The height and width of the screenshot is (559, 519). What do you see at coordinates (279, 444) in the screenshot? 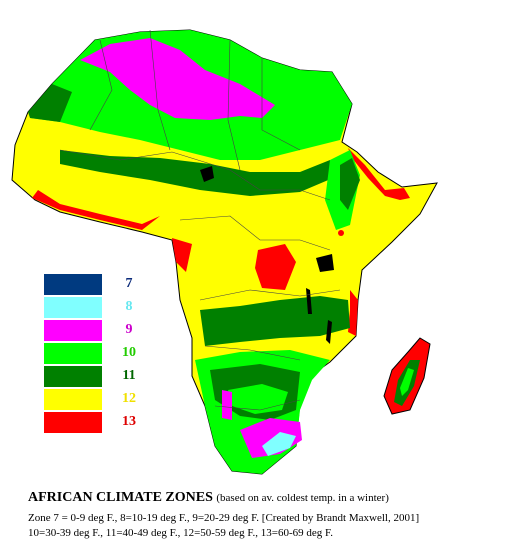
I see `zone8-lesotho` at bounding box center [279, 444].